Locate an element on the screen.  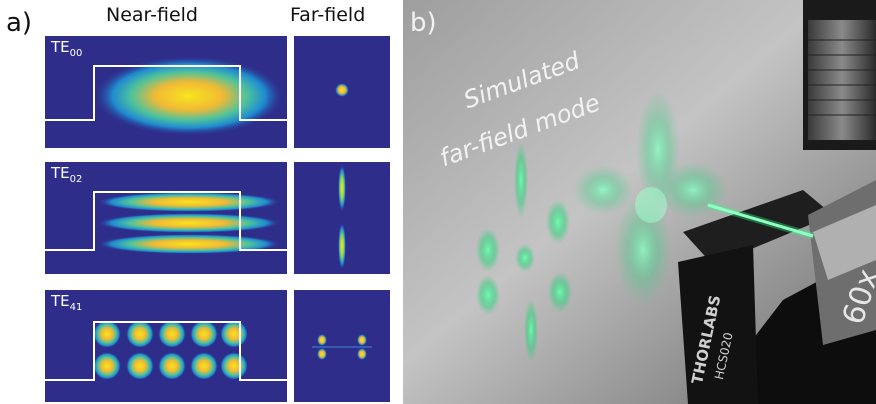
far-field-te00 is located at coordinates (342, 92).